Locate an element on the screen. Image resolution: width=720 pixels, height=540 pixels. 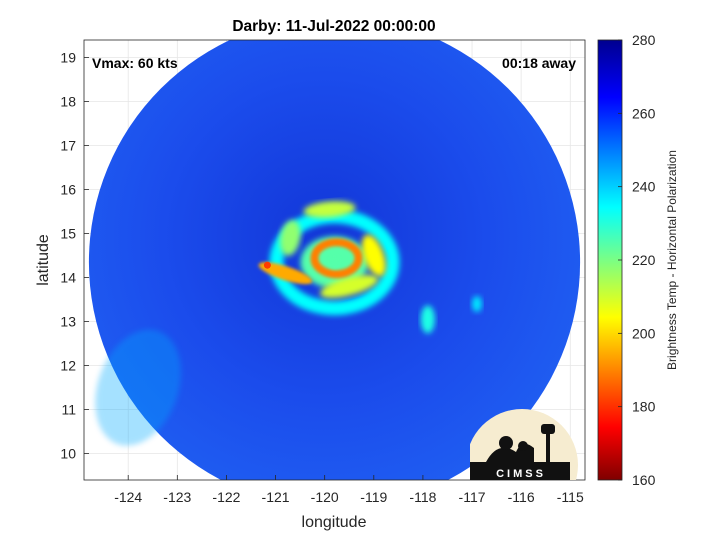
hot-pixel is located at coordinates (267, 265).